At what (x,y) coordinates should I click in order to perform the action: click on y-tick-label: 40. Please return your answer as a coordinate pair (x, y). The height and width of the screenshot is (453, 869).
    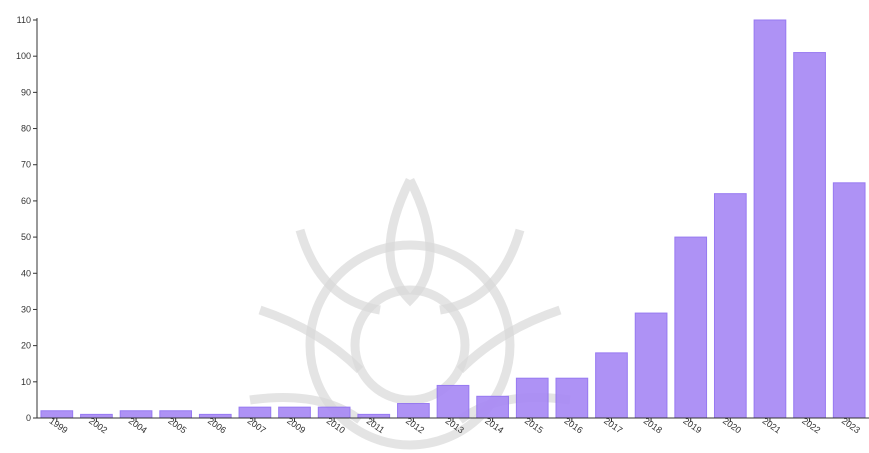
    Looking at the image, I should click on (26, 273).